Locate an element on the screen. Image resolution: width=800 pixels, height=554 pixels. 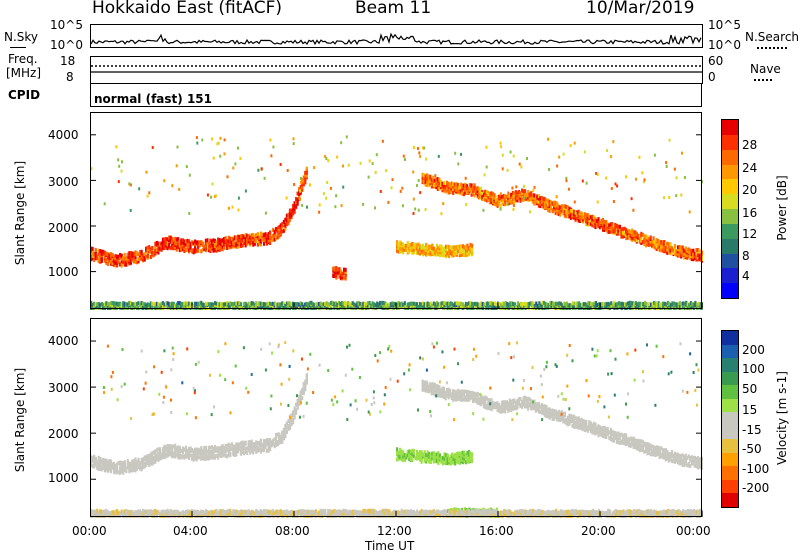
freq-panel is located at coordinates (396, 70).